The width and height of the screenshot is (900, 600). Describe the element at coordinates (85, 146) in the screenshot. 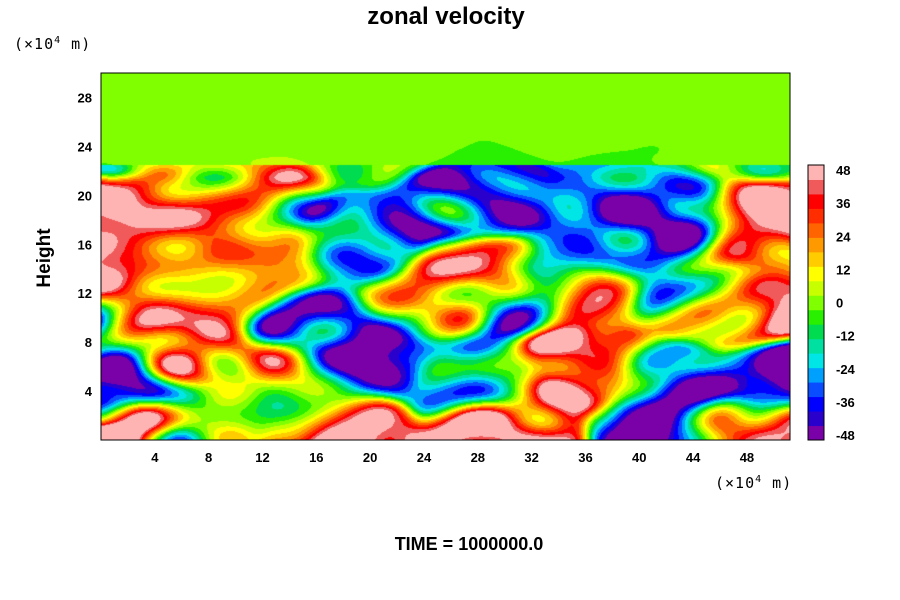

I see `y-tick-label: 24` at that location.